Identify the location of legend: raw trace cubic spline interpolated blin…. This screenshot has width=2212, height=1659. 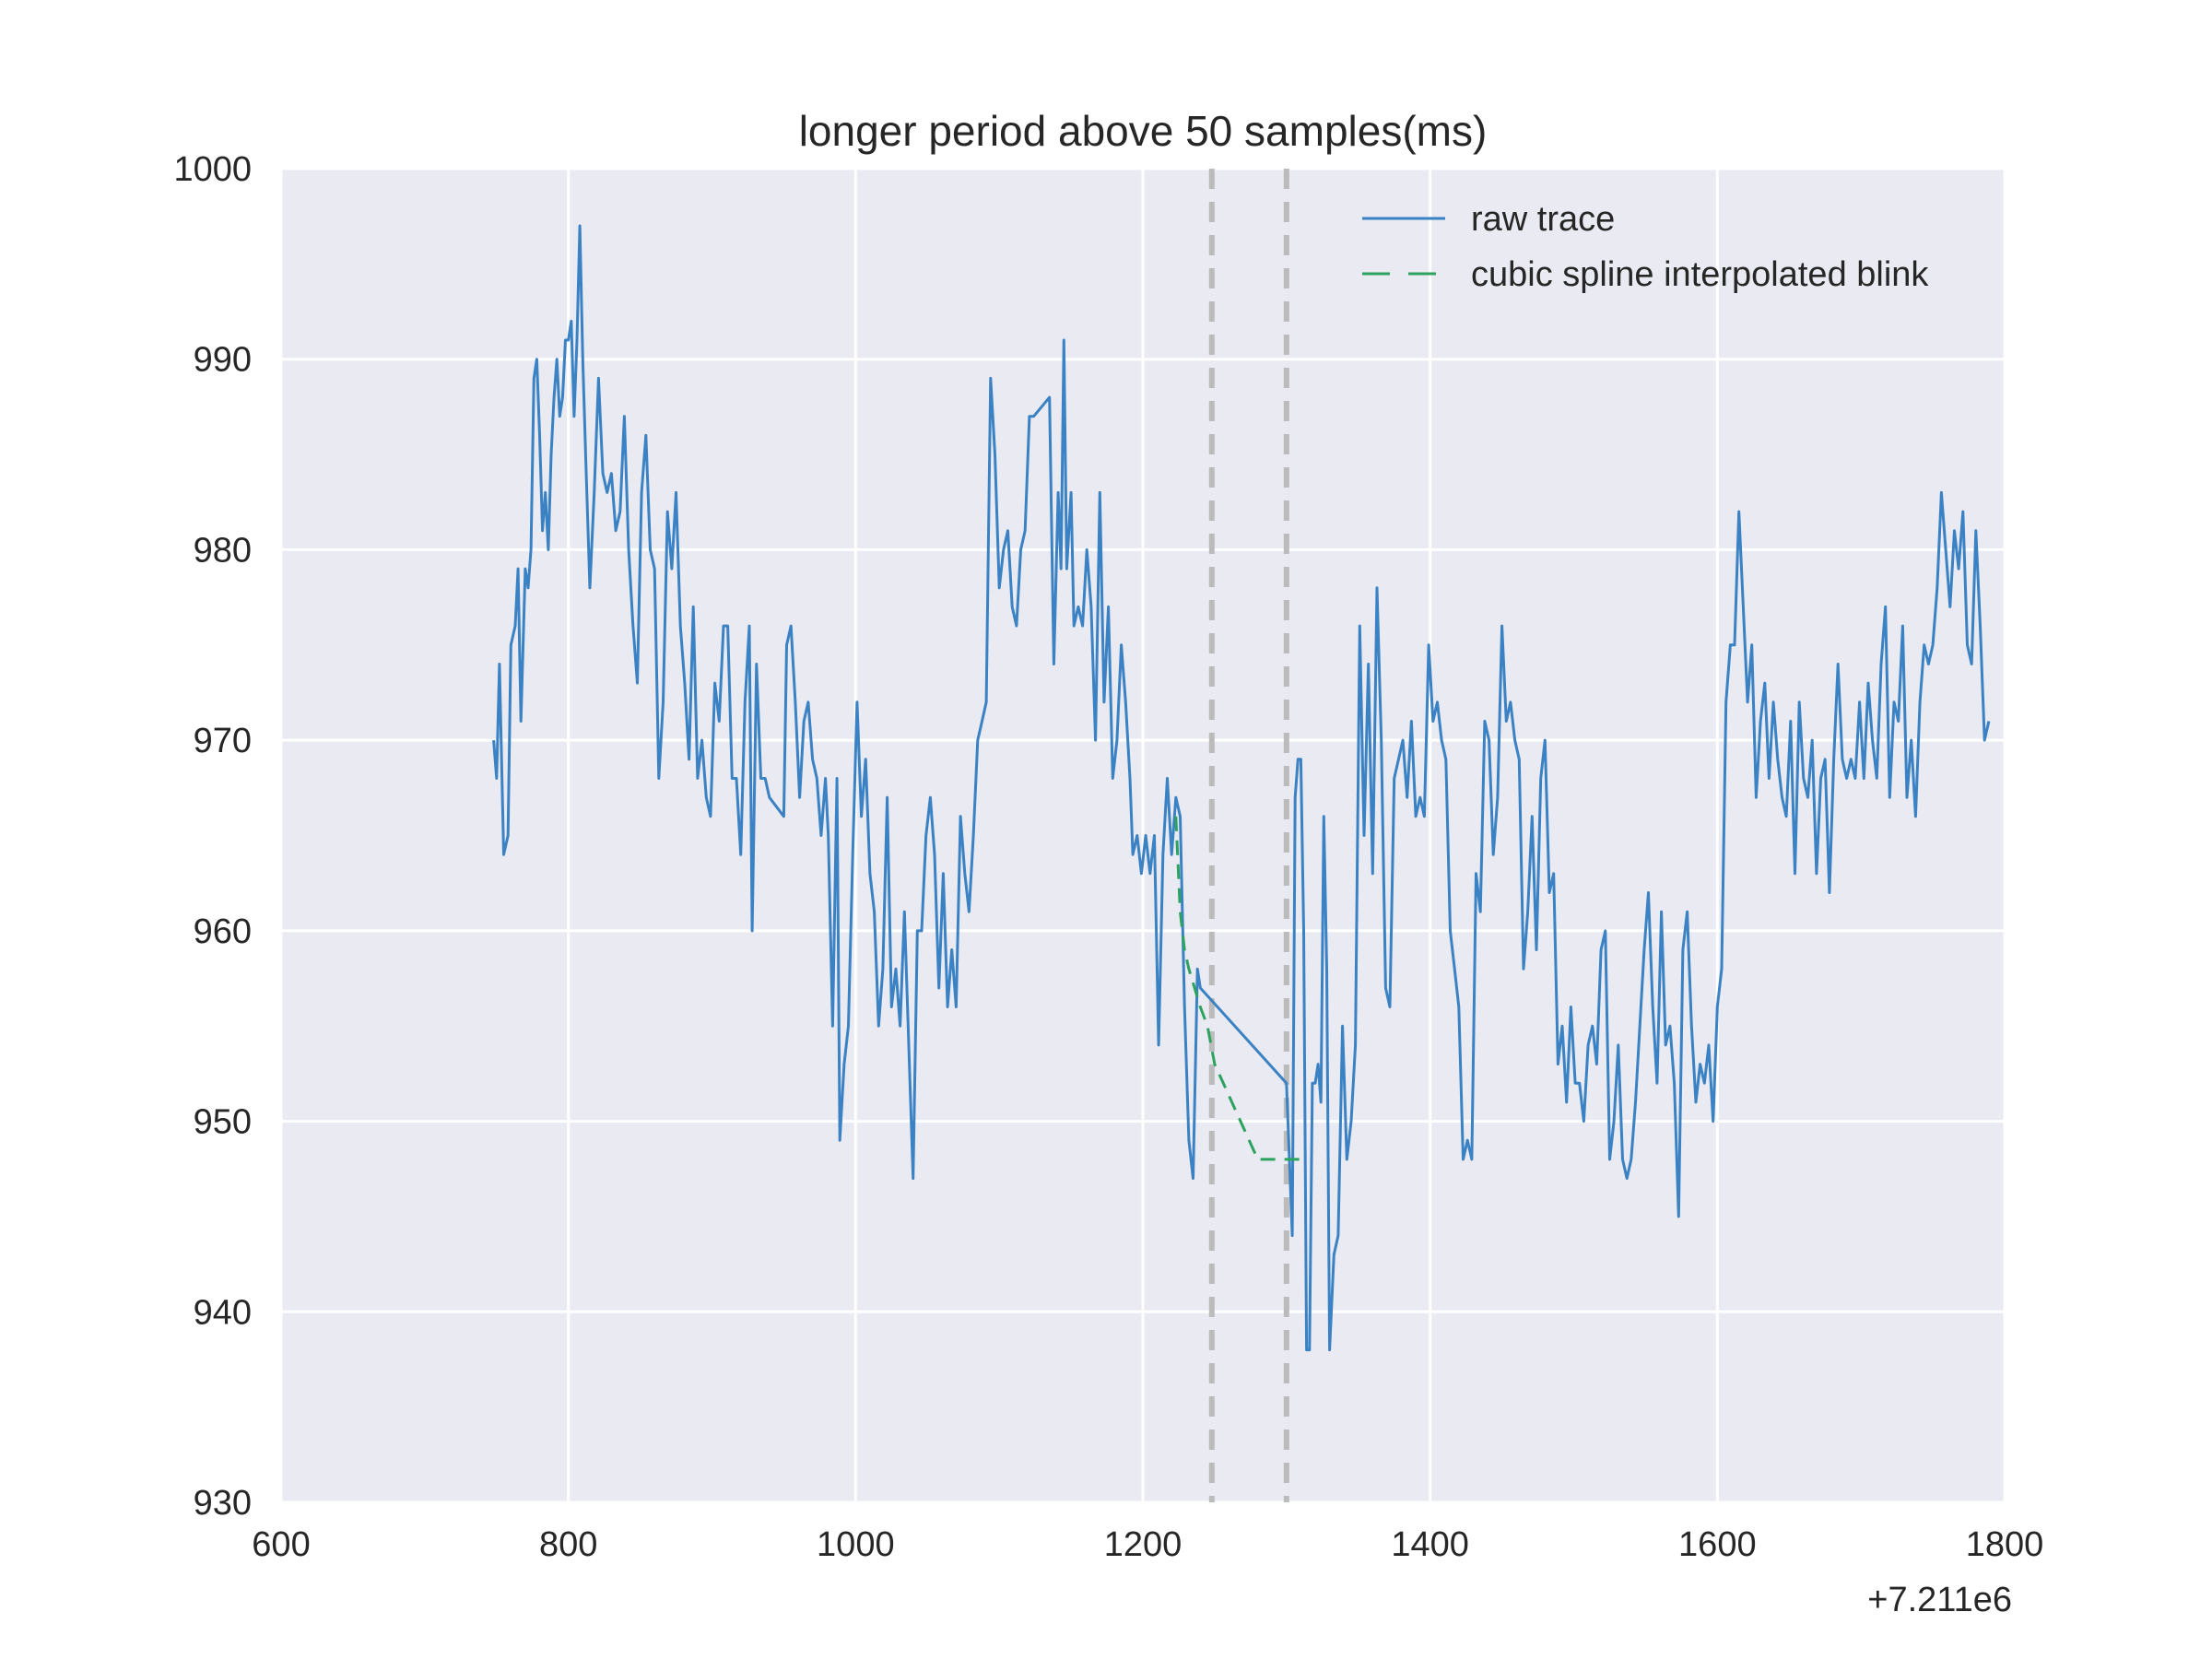
(1645, 247).